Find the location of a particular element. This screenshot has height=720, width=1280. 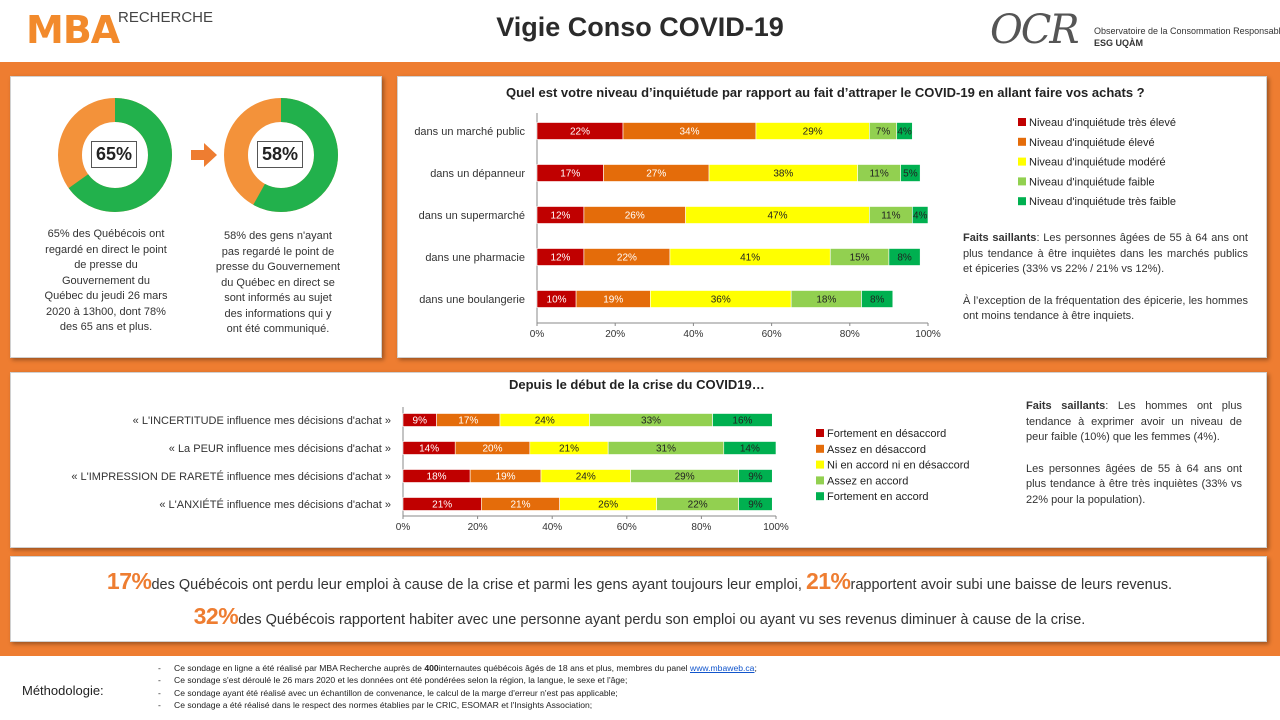

page-title: Vigie Conso COVID-19 is located at coordinates (640, 27).